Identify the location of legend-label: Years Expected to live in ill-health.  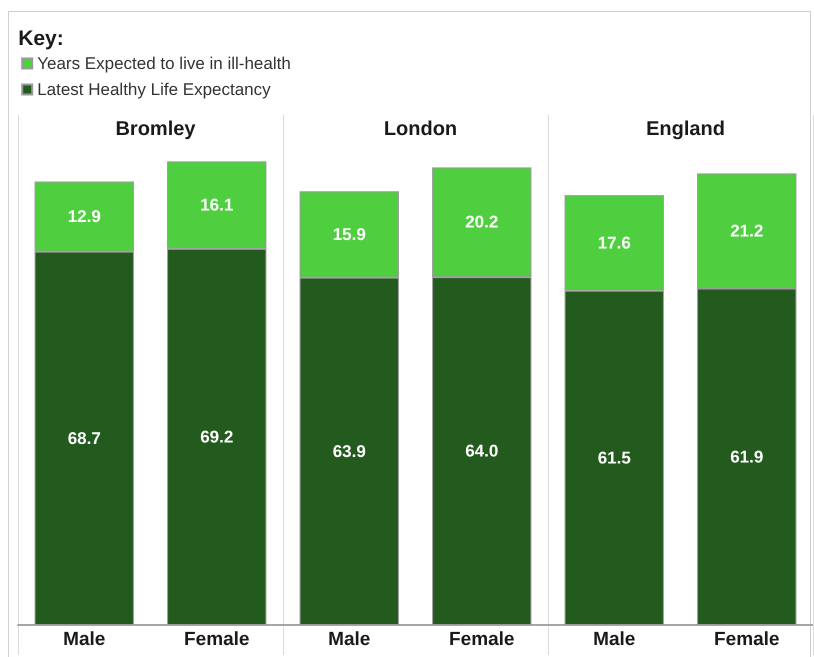
(164, 63).